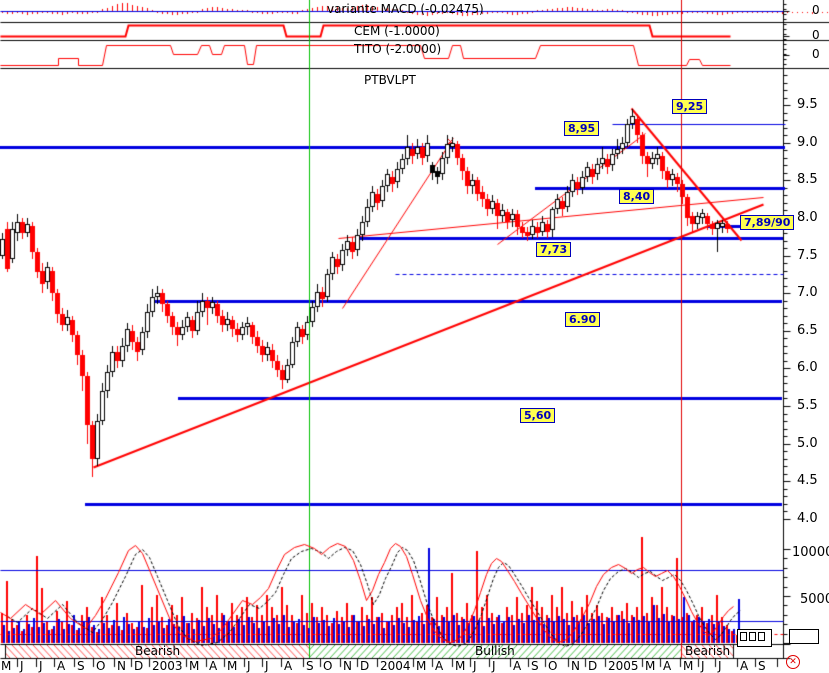 The image size is (829, 673). What do you see at coordinates (807, 217) in the screenshot?
I see `price-axis-label: 8.0` at bounding box center [807, 217].